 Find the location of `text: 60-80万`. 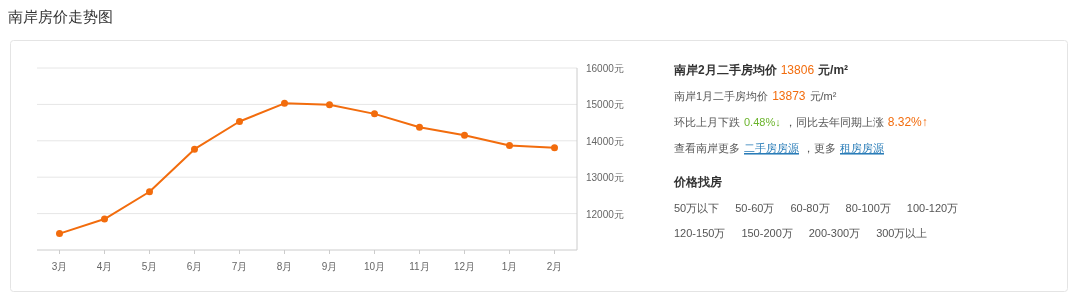

text: 60-80万 is located at coordinates (810, 208).